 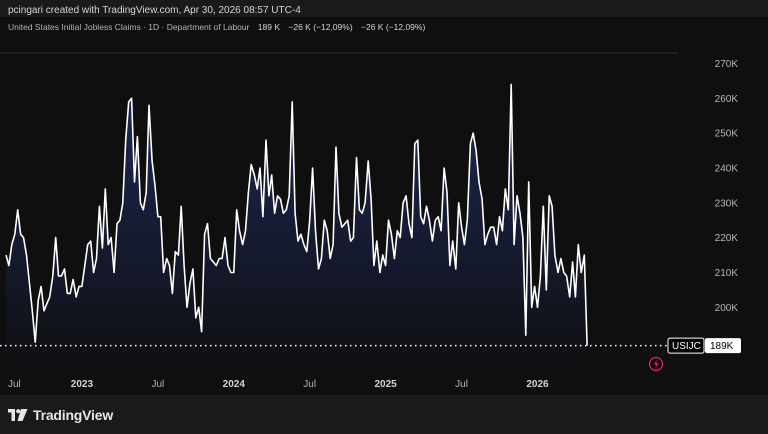 What do you see at coordinates (656, 364) in the screenshot?
I see `flash-event-icon` at bounding box center [656, 364].